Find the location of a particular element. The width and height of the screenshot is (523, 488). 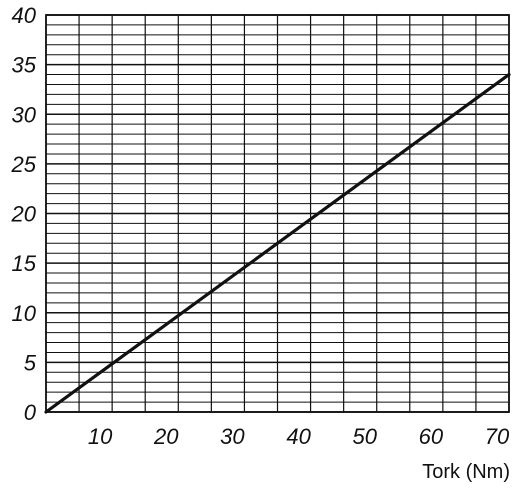

y-tick-label: 25 is located at coordinates (24, 164).